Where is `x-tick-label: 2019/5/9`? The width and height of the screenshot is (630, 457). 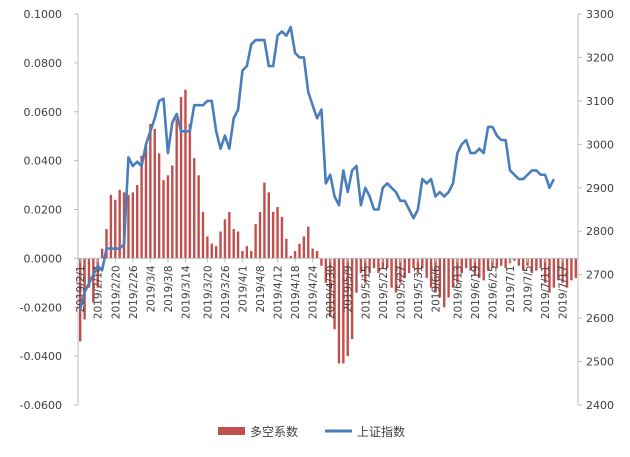 x-tick-label: 2019/5/9 is located at coordinates (349, 288).